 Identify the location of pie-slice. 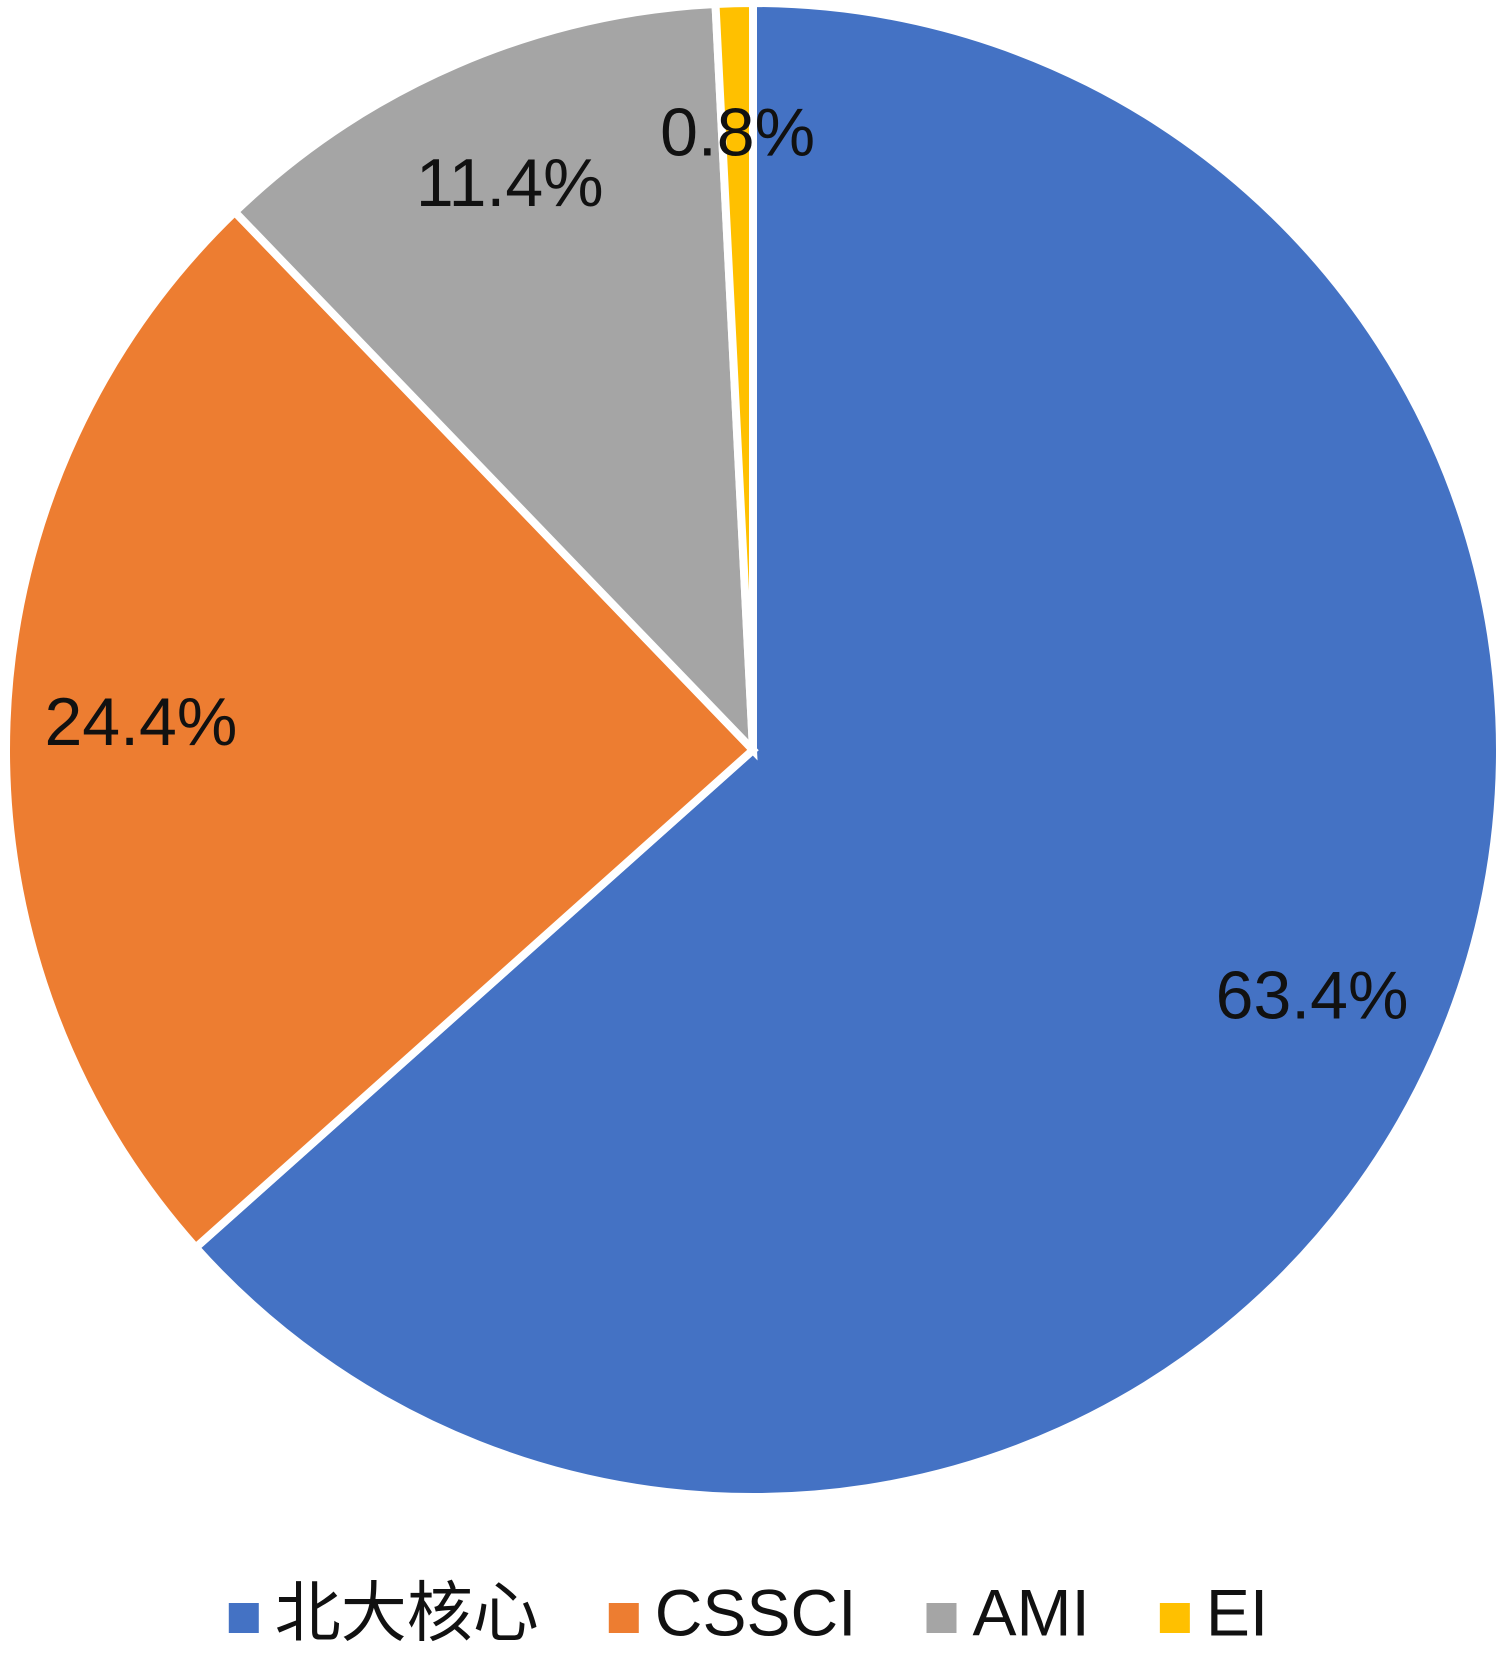
(734, 375).